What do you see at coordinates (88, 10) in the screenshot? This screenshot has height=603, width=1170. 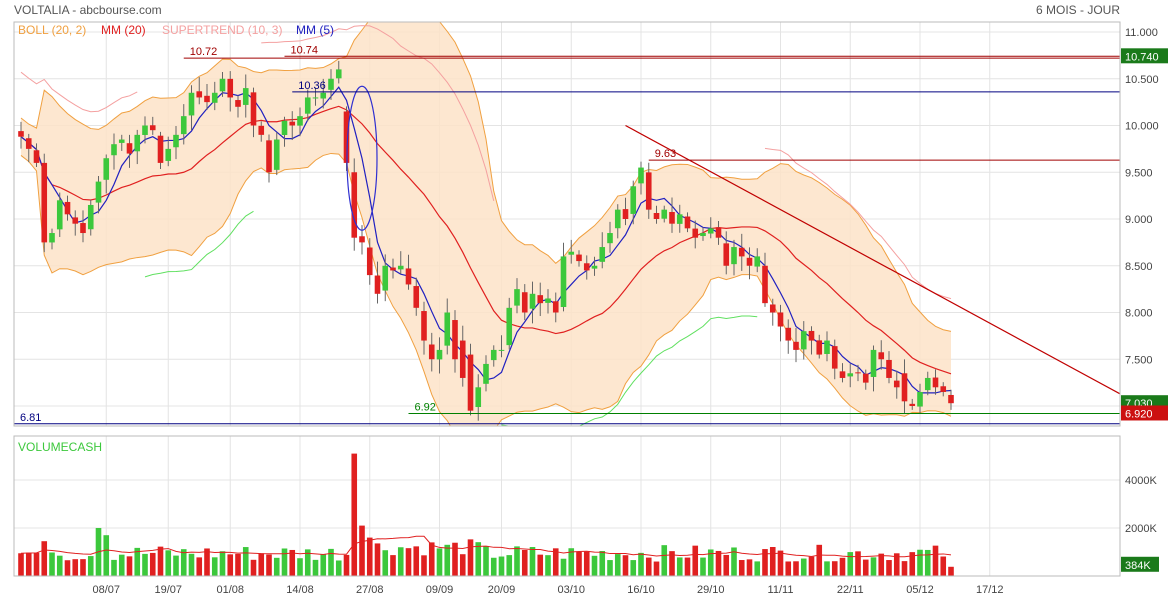 I see `chart-title: VOLTALIA - abcbourse.com` at bounding box center [88, 10].